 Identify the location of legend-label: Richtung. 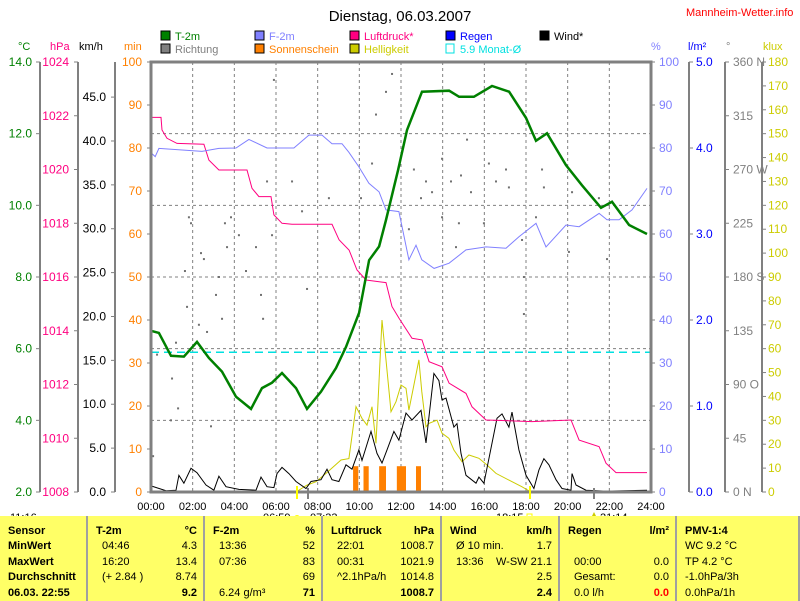
(196, 50).